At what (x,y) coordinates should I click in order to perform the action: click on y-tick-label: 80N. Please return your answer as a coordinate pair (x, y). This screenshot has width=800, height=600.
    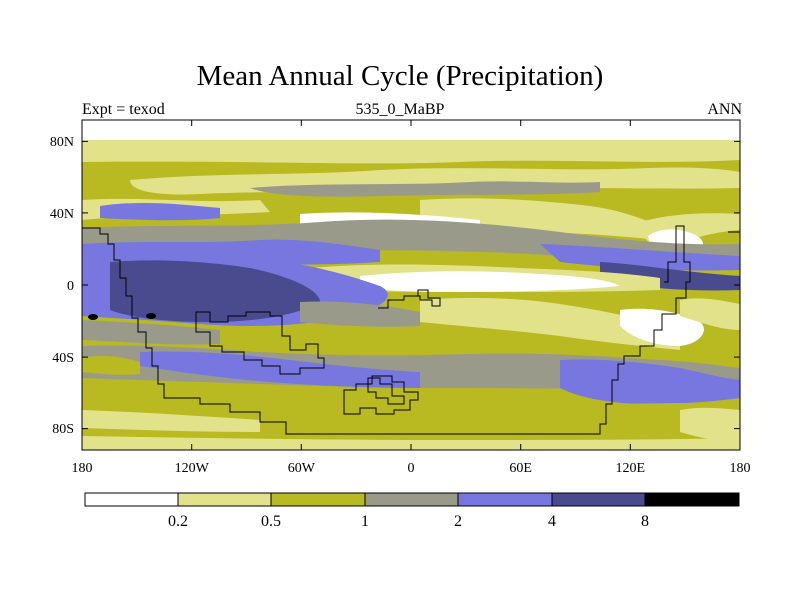
    Looking at the image, I should click on (62, 142).